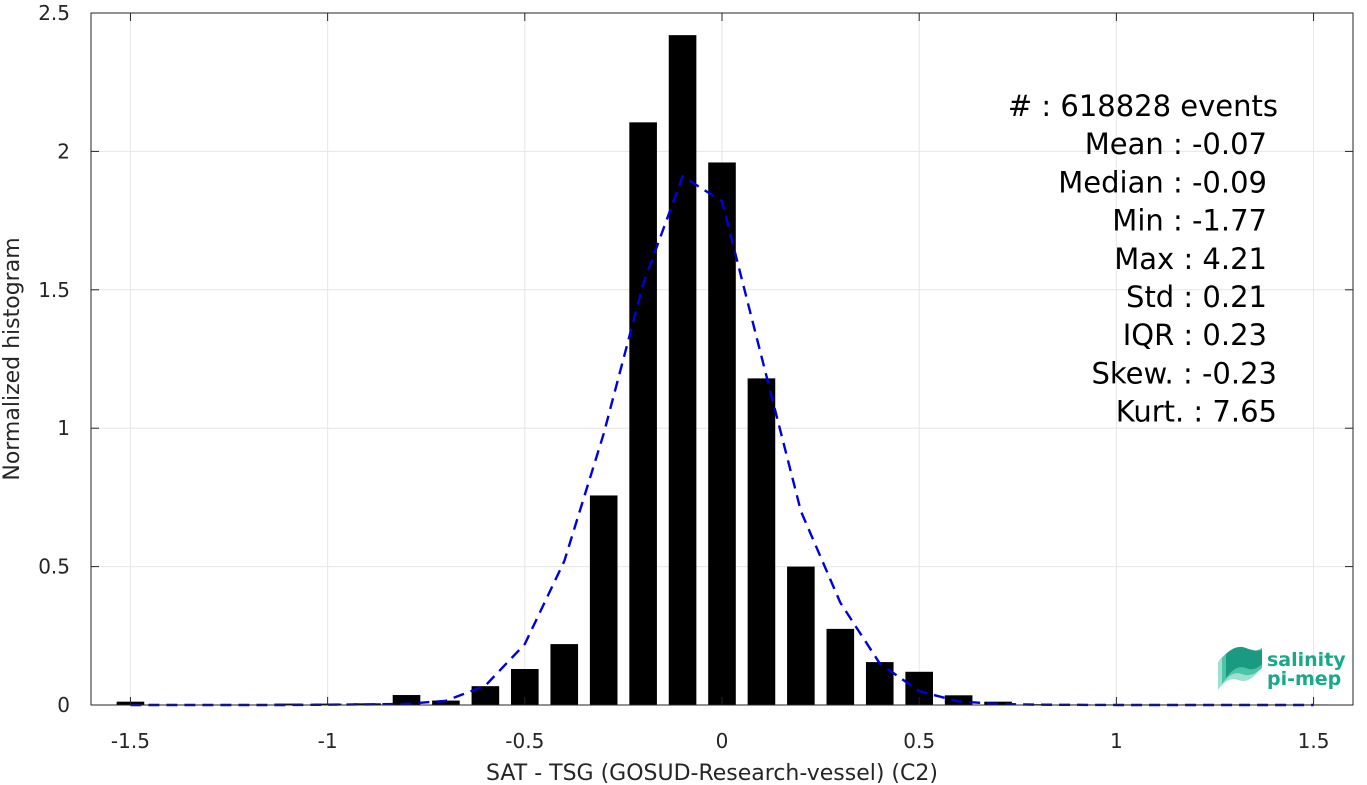  I want to click on stat-line: # : 618828 events, so click(1143, 106).